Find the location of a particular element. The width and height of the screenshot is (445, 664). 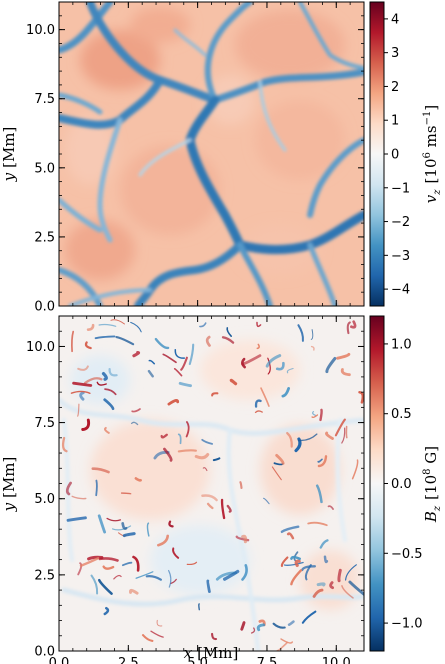

bz-y-tick-label: 7.5 is located at coordinates (44, 423).